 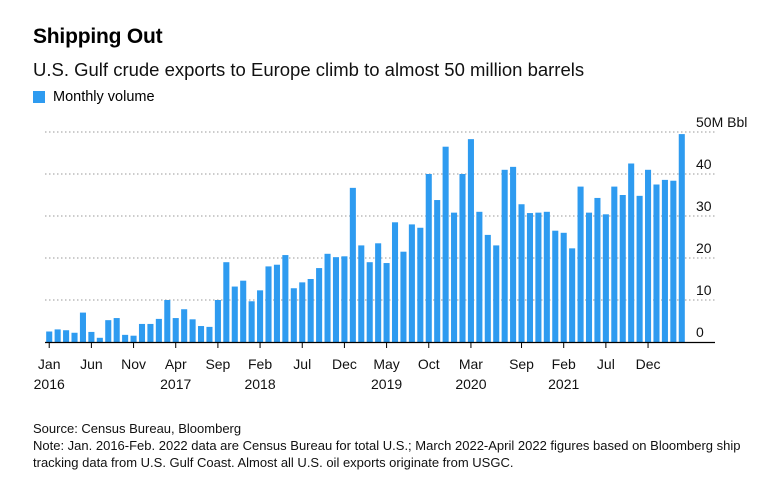 I want to click on chart-title: Shipping Out, so click(x=98, y=36).